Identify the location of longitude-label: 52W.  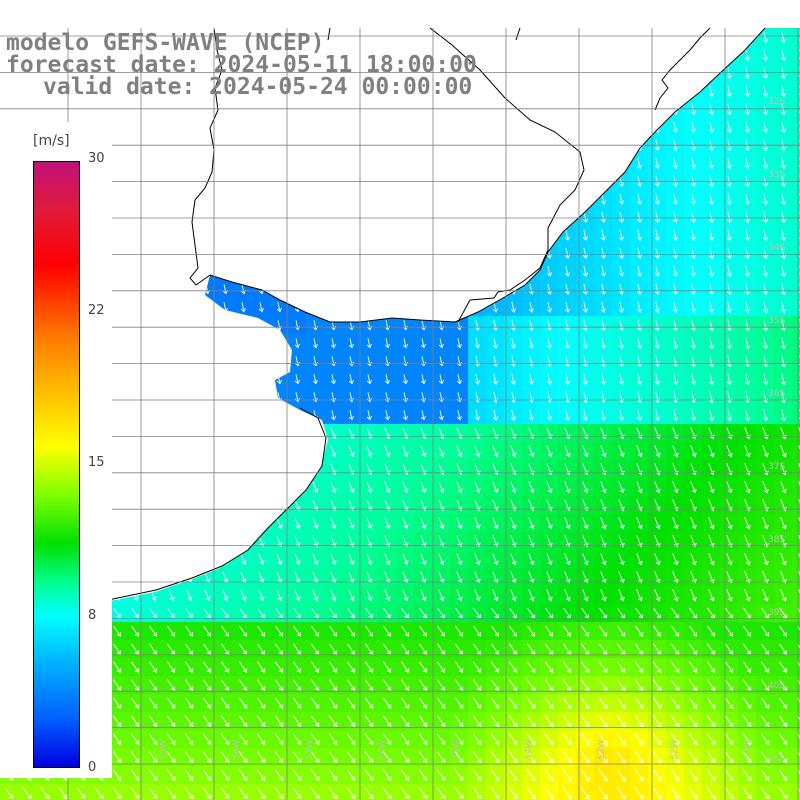
(675, 750).